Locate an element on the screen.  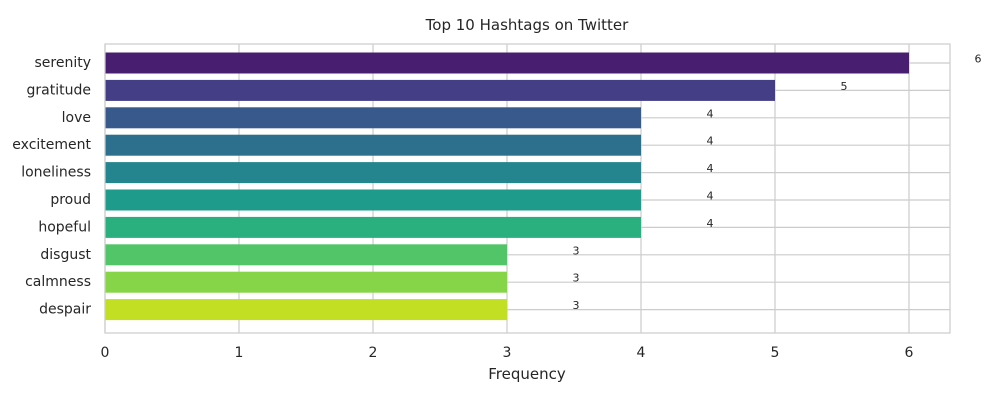
category-label: proud is located at coordinates (70, 200).